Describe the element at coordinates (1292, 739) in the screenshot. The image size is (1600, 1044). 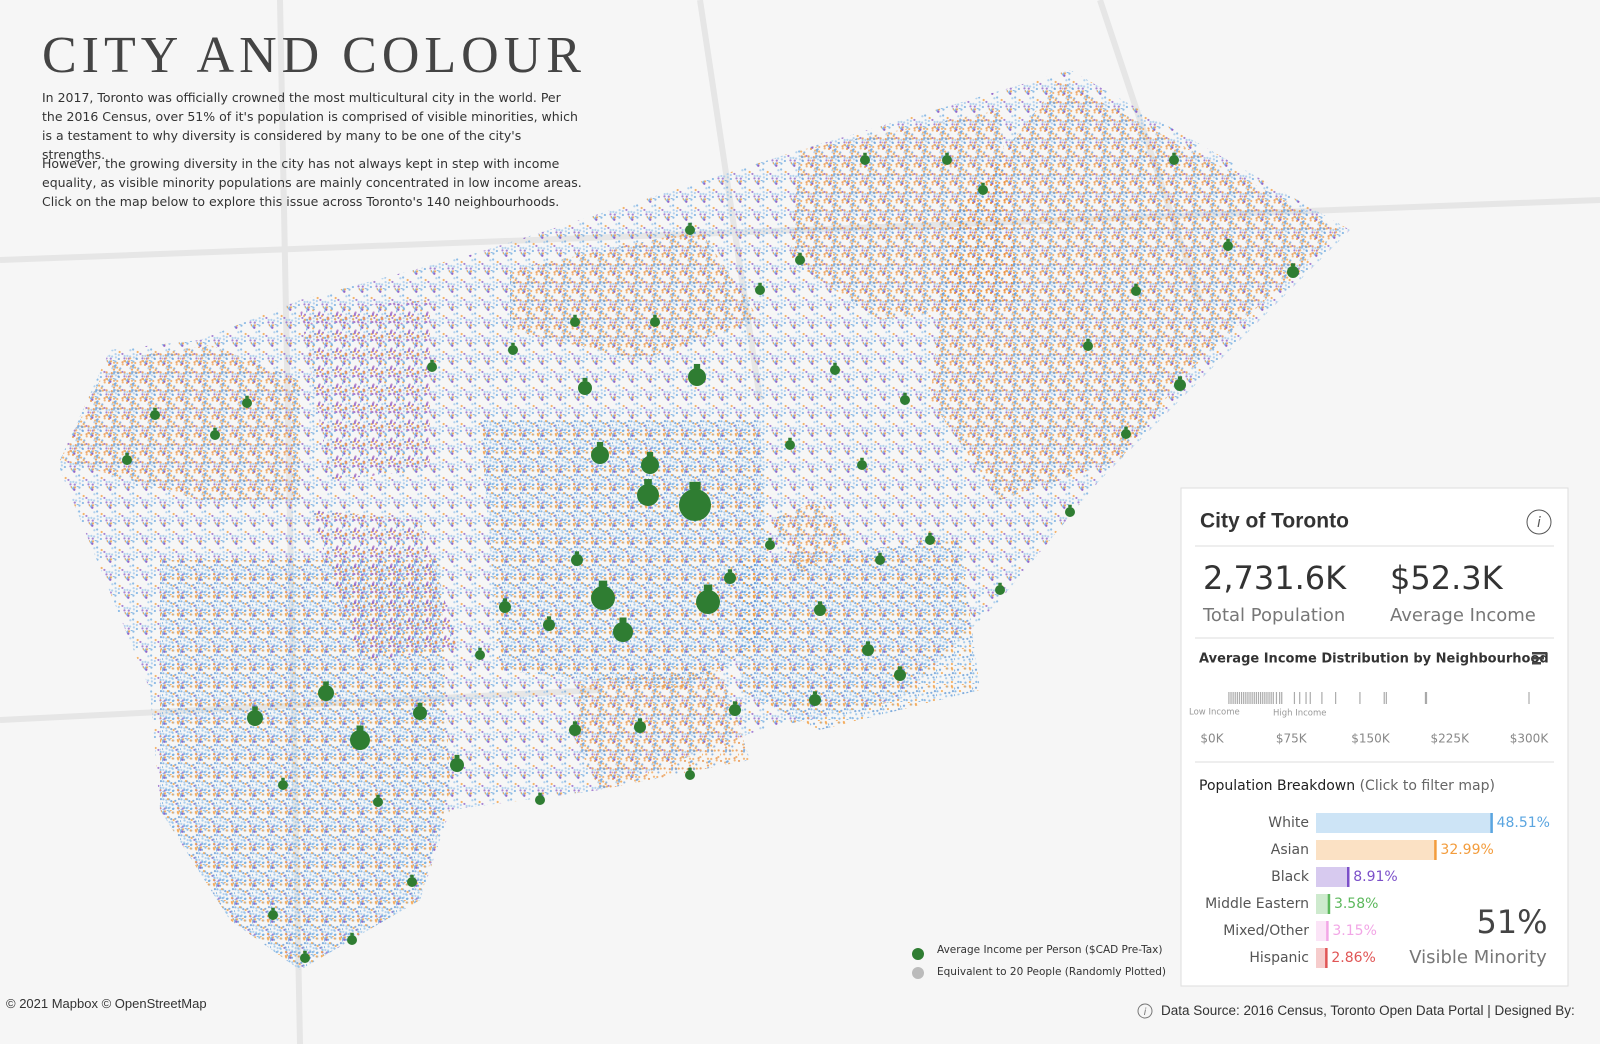
I see `x-tick-label: $75K` at that location.